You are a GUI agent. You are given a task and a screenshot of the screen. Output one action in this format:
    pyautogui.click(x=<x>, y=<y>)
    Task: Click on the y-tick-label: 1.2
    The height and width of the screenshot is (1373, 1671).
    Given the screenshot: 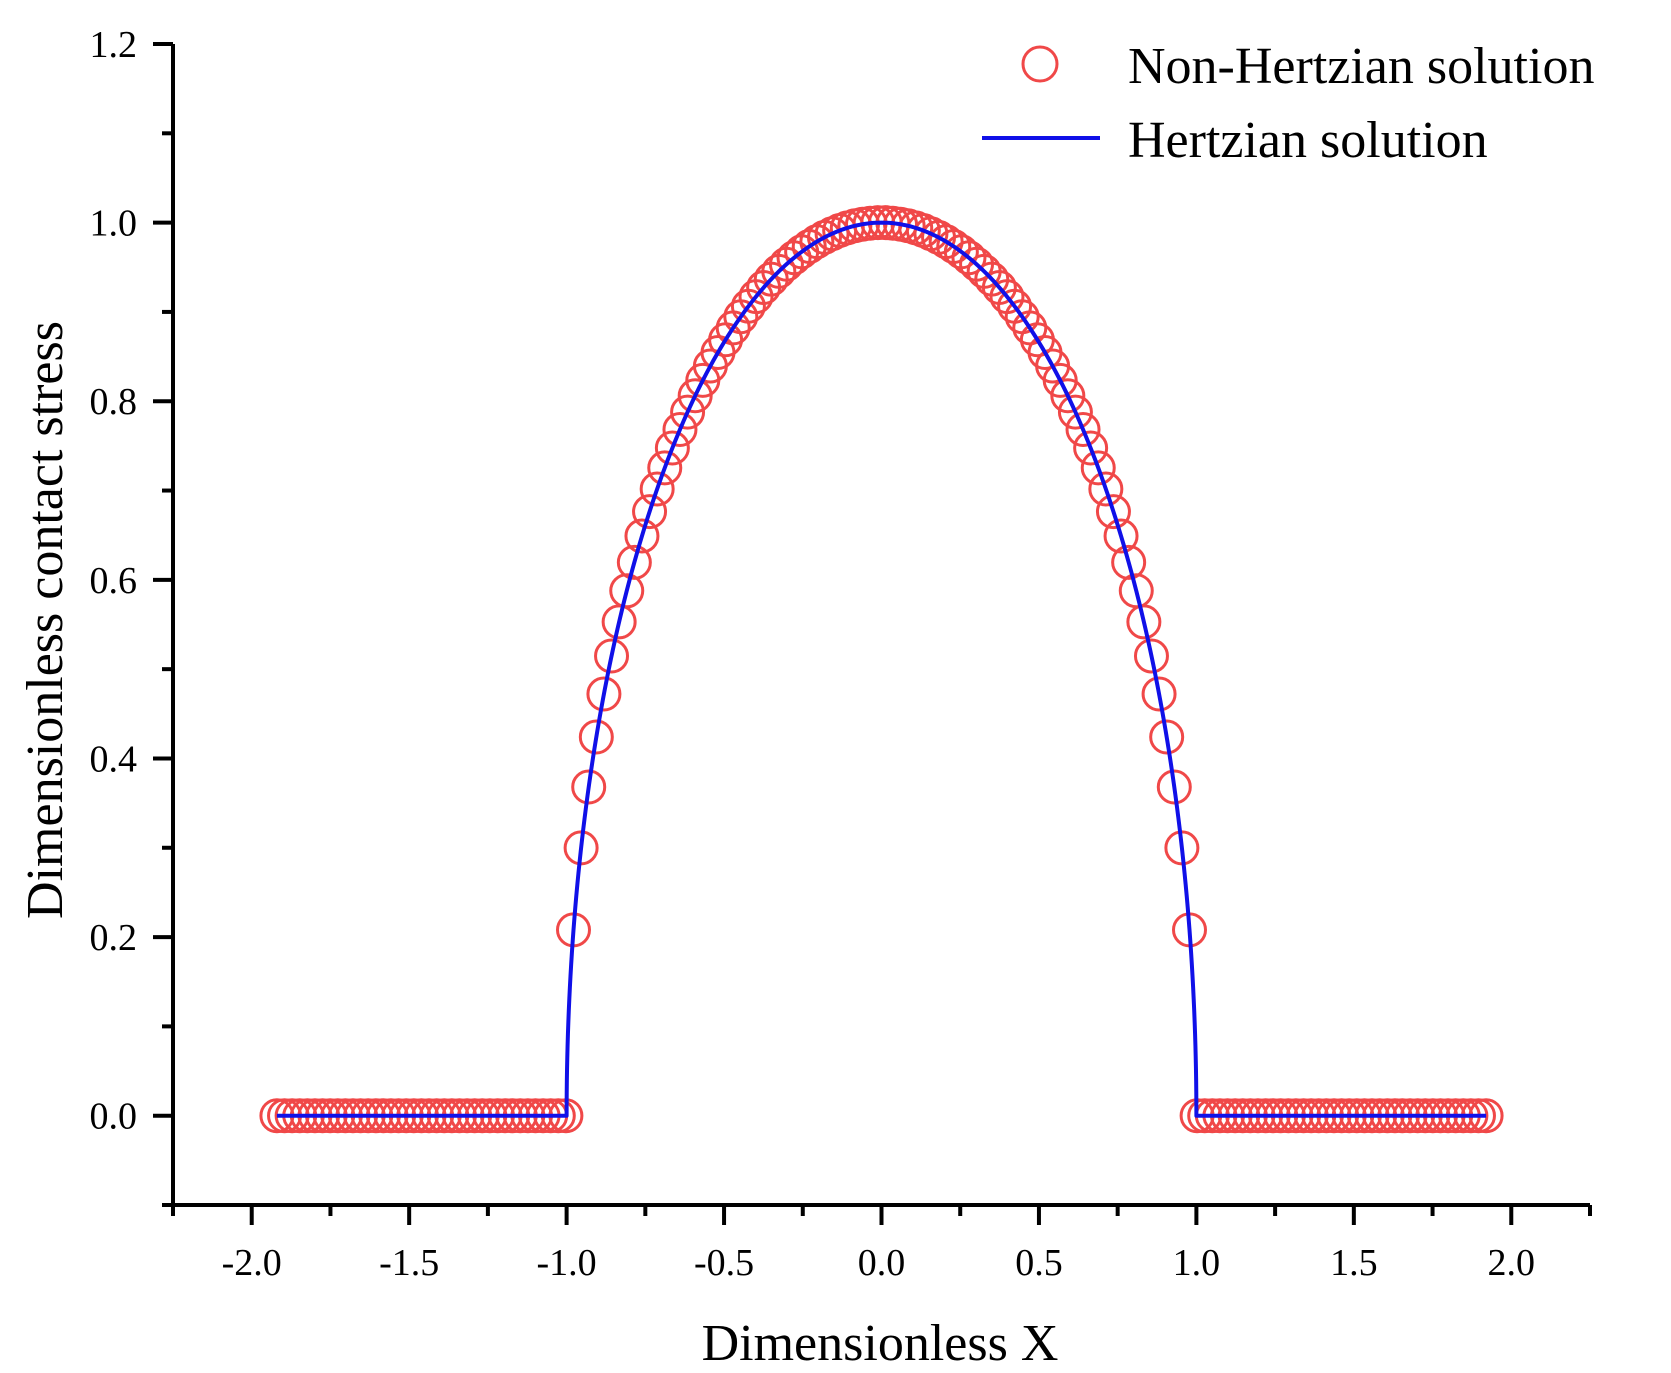 What is the action you would take?
    pyautogui.click(x=114, y=45)
    